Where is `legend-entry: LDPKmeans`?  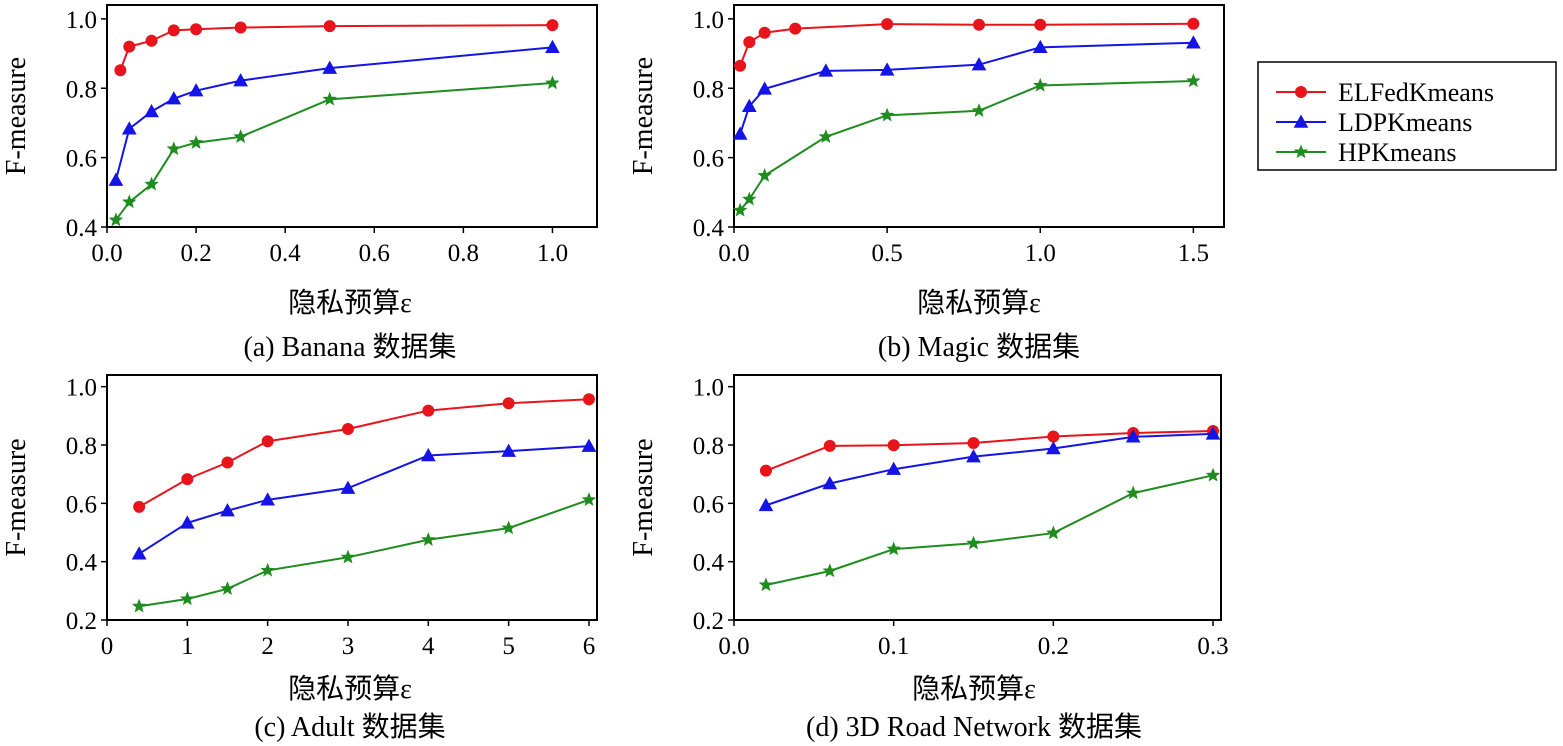
legend-entry: LDPKmeans is located at coordinates (1374, 122).